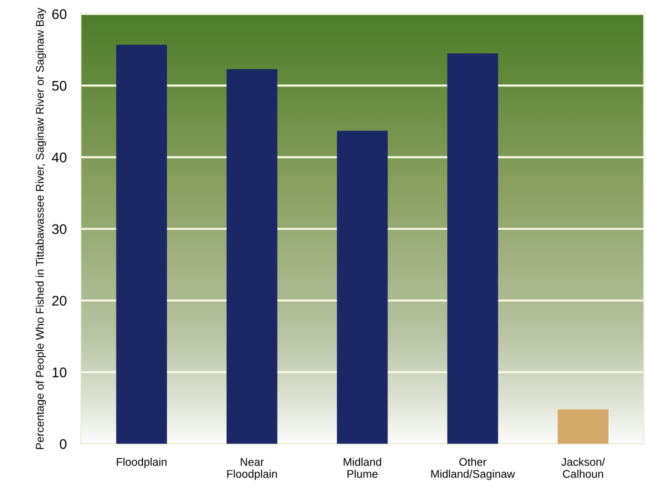 The width and height of the screenshot is (647, 497). What do you see at coordinates (59, 157) in the screenshot?
I see `y-tick-label: 40` at bounding box center [59, 157].